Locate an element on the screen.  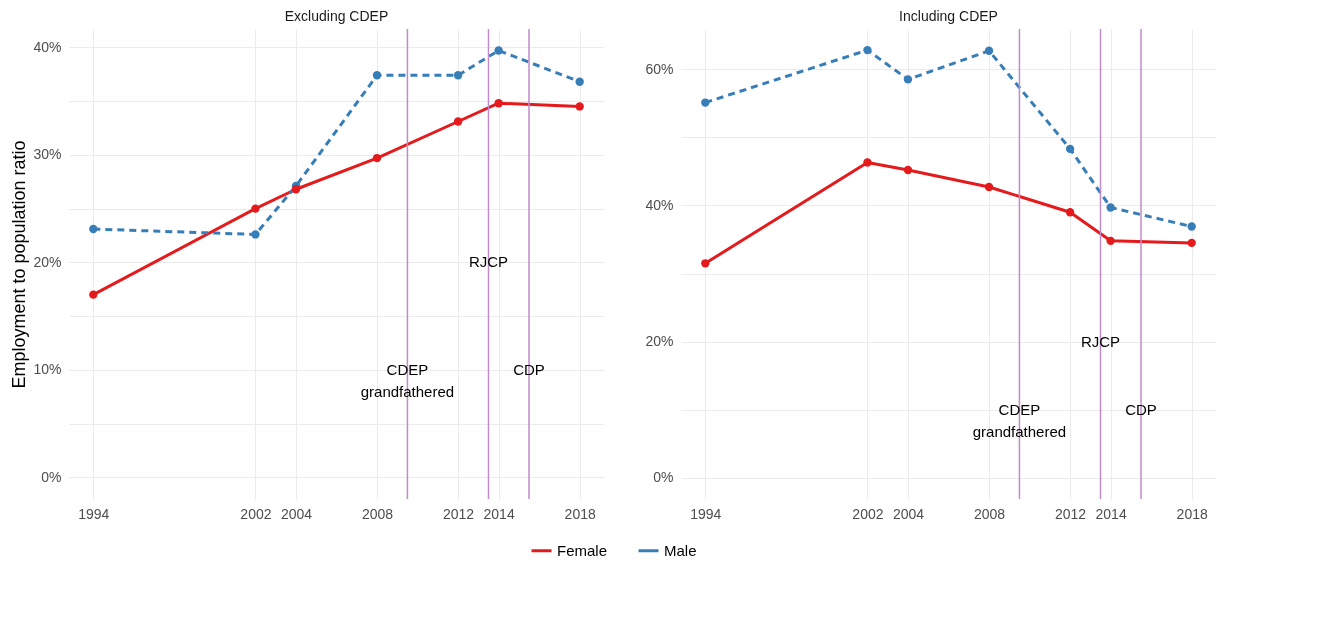
y-tick-label: 10% is located at coordinates (47, 369).